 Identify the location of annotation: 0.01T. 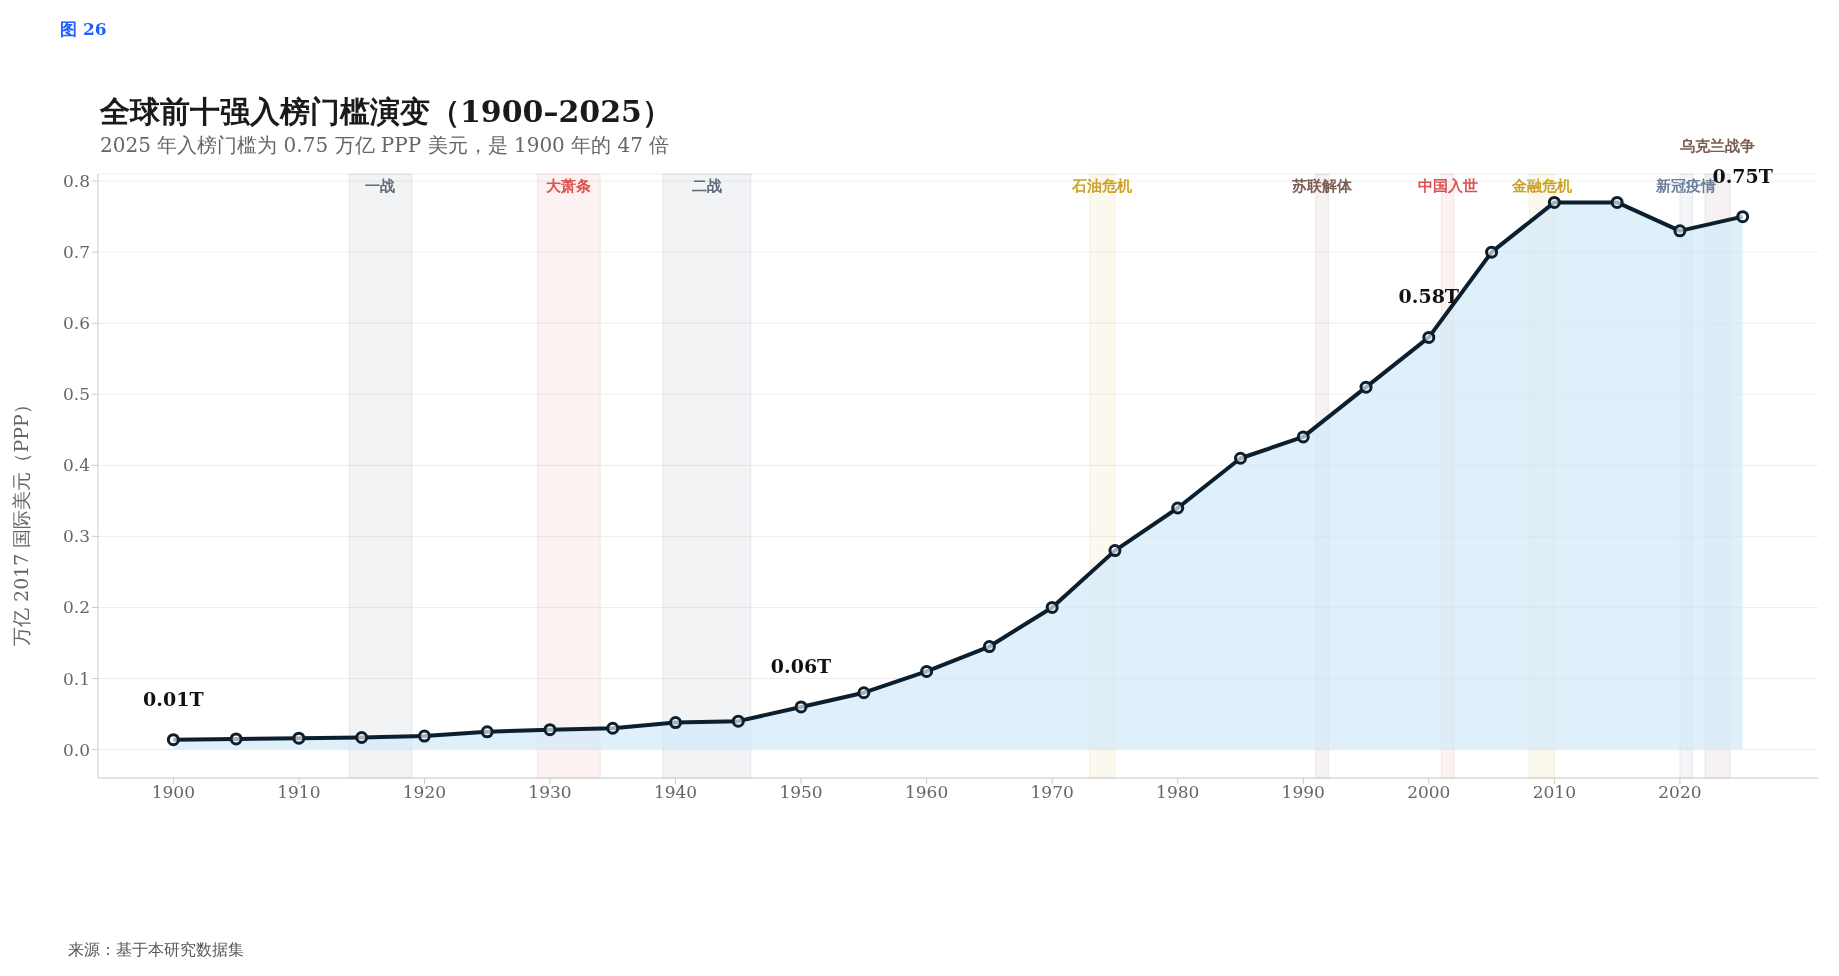
(173, 698).